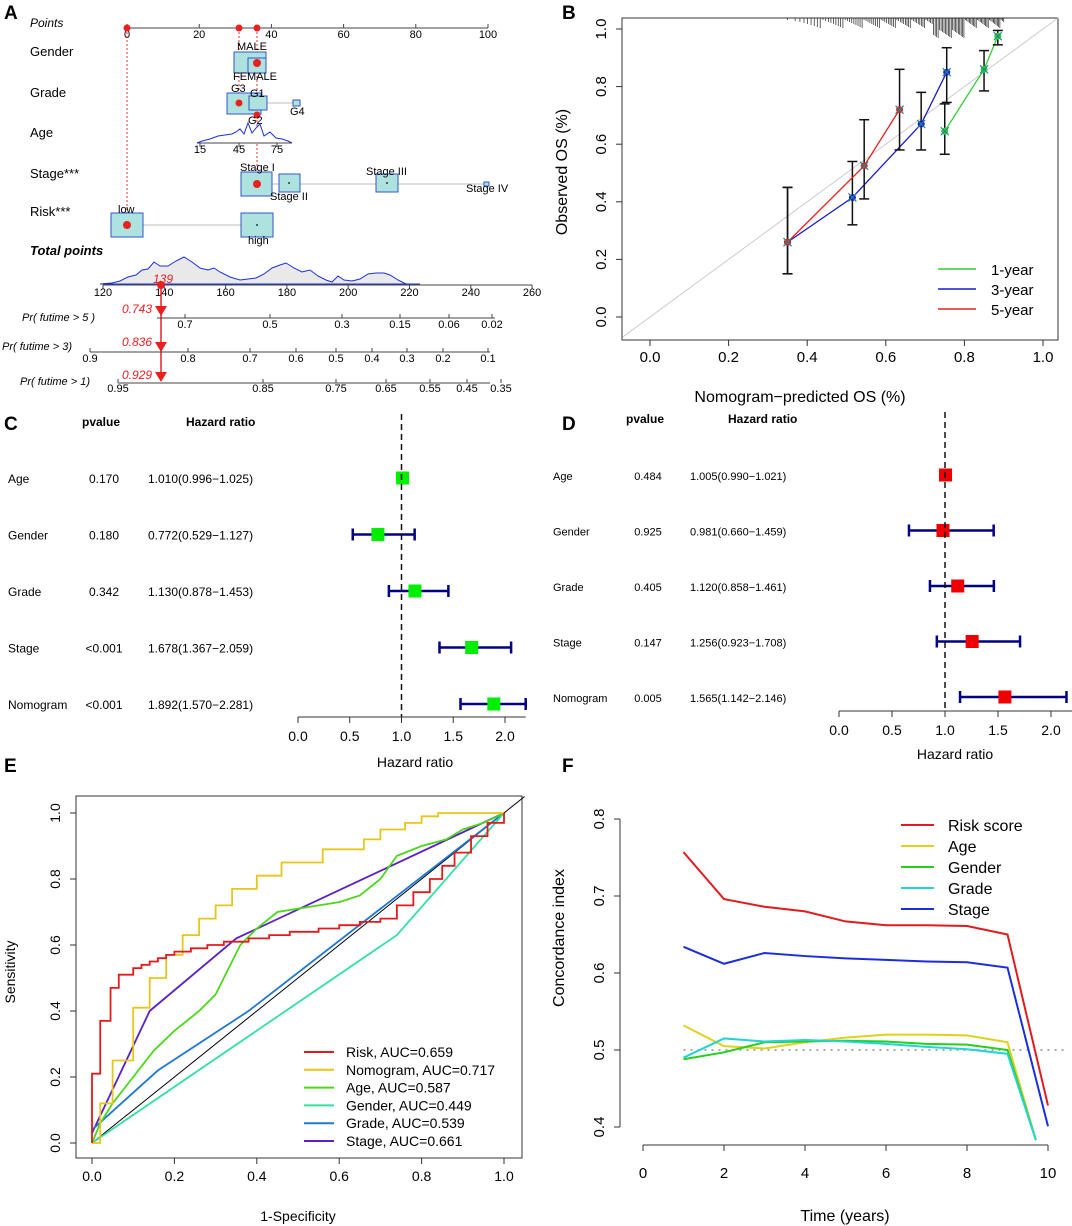 This screenshot has width=1072, height=1226. I want to click on pr1-tick-label: 0.95, so click(117, 389).